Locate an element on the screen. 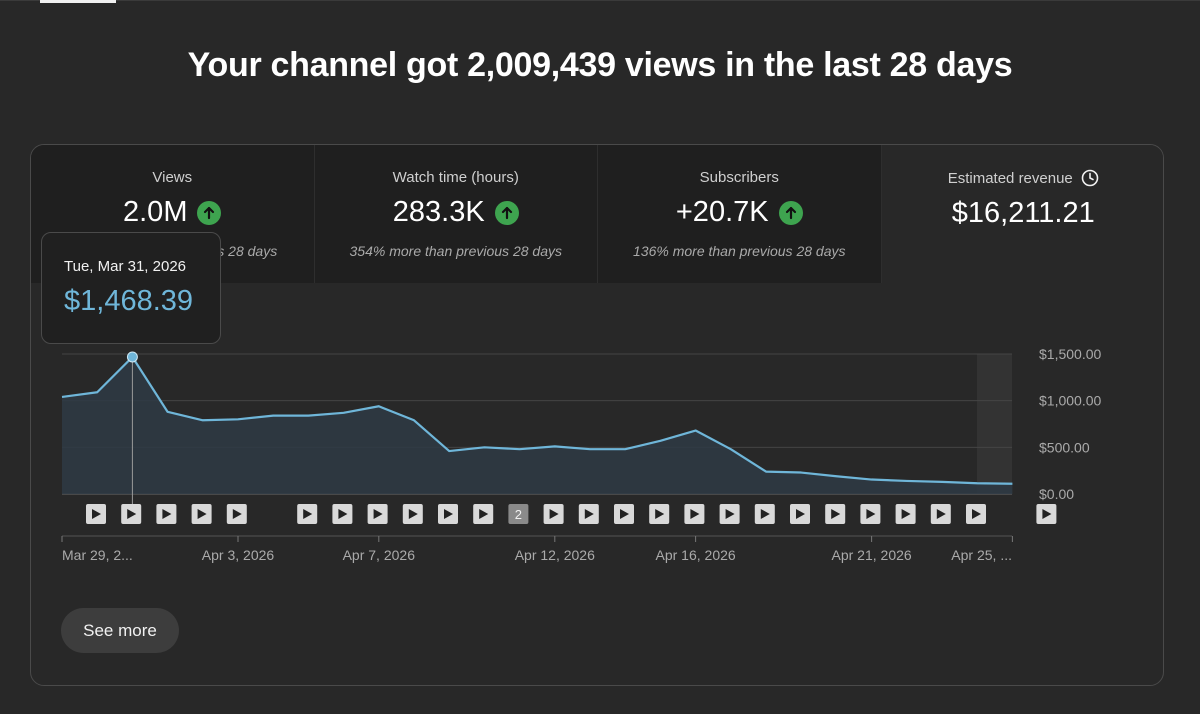 The image size is (1200, 714). tile-value-row: 2.0M is located at coordinates (172, 212).